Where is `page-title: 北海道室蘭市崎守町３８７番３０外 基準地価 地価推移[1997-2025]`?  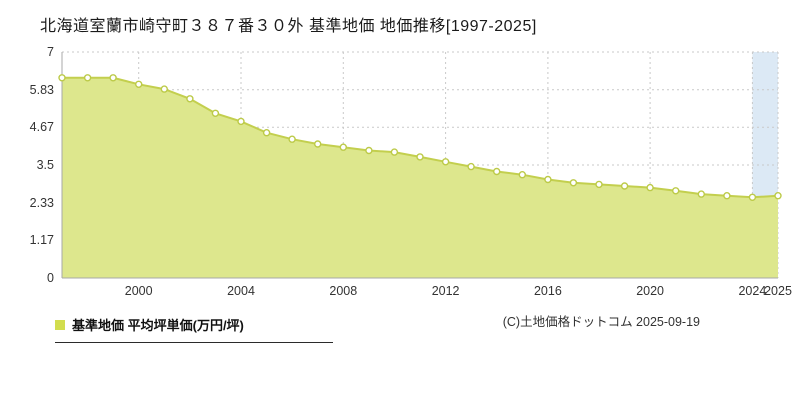 page-title: 北海道室蘭市崎守町３８７番３０外 基準地価 地価推移[1997-2025] is located at coordinates (288, 26).